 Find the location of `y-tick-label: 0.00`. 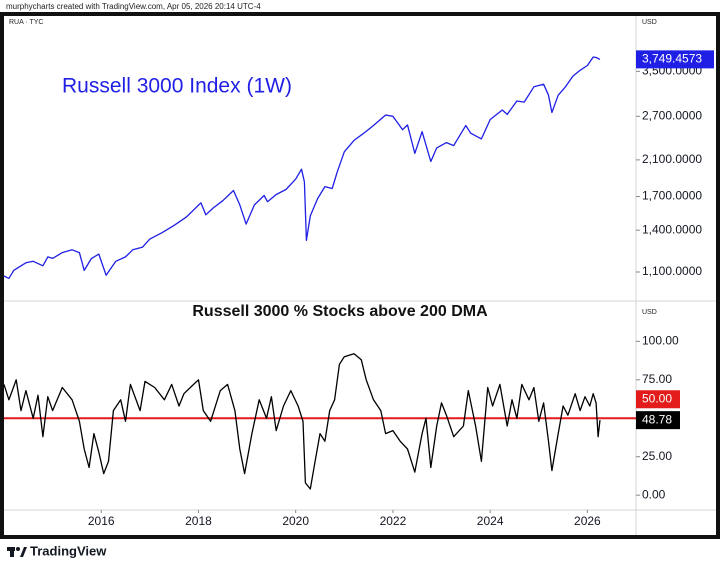

y-tick-label: 0.00 is located at coordinates (654, 494).